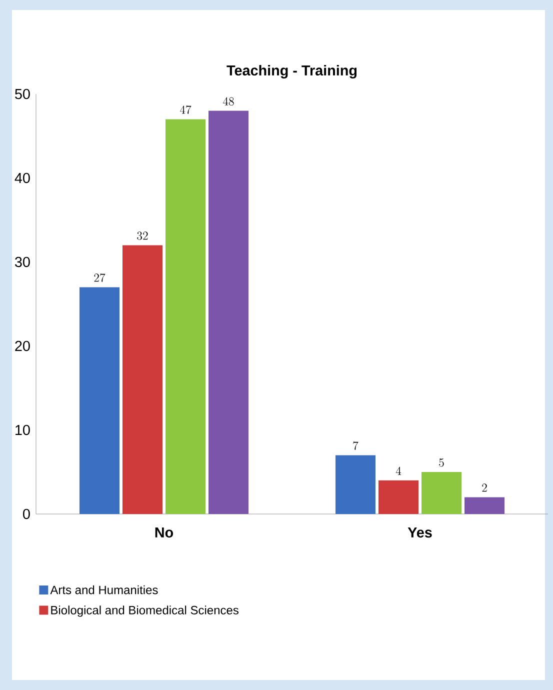 The width and height of the screenshot is (553, 690). Describe the element at coordinates (100, 278) in the screenshot. I see `data-label: 27` at that location.